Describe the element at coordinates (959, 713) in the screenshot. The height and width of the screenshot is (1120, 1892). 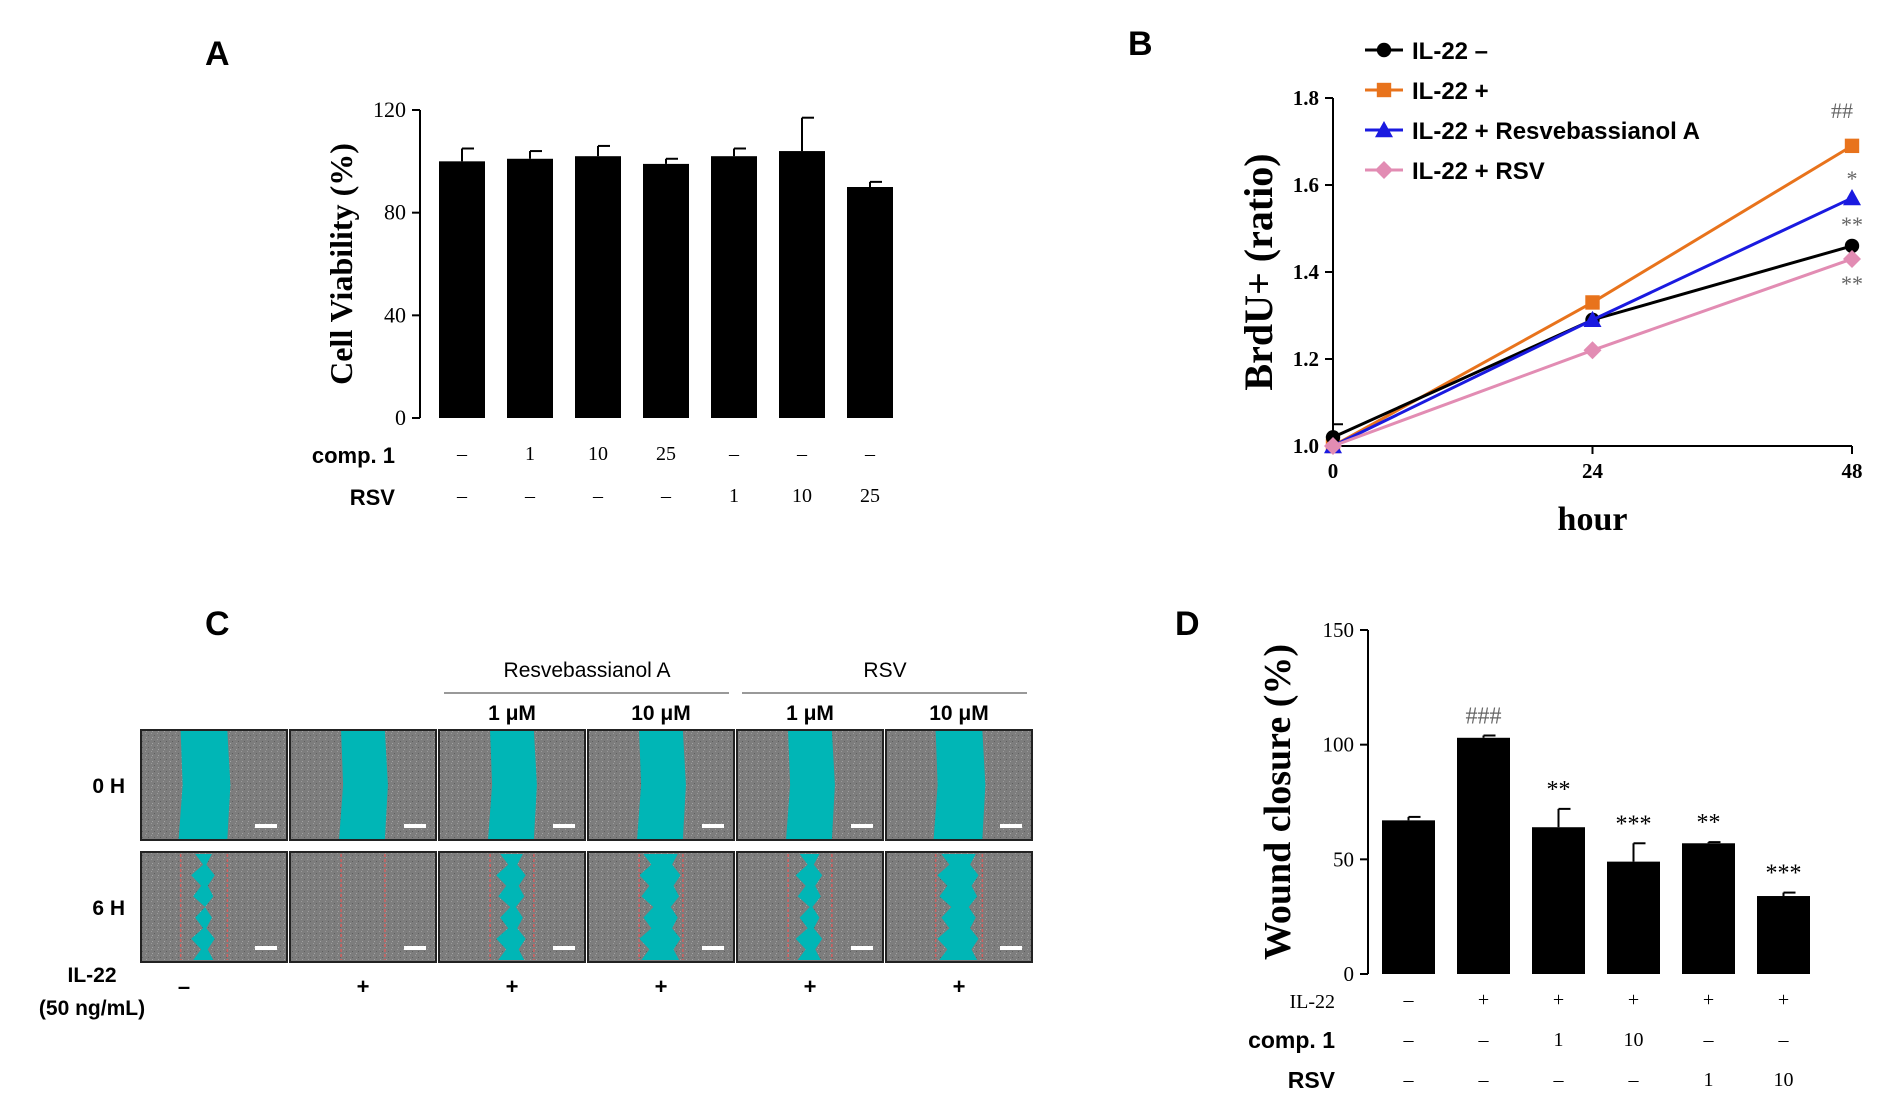
I see `concentration-label: 10 μM` at that location.